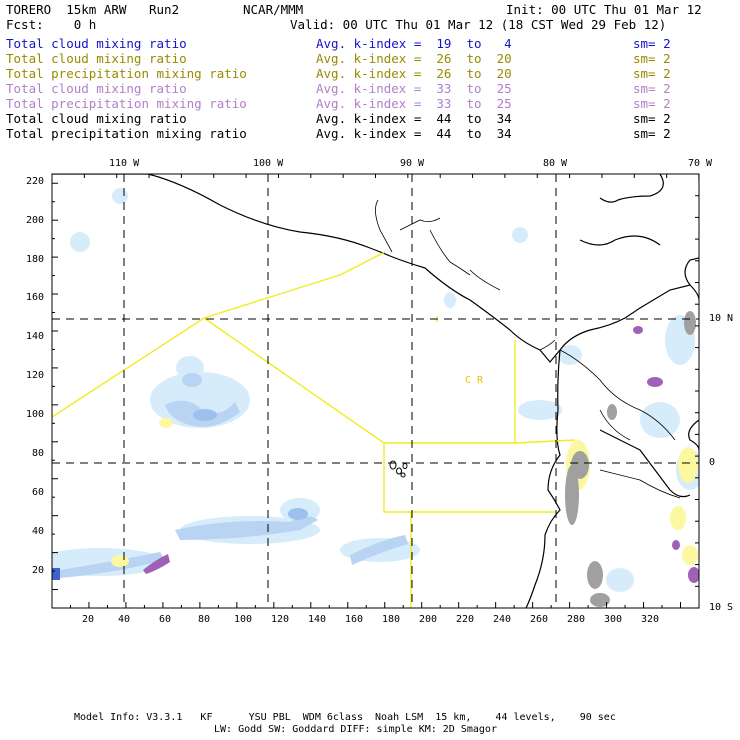 The image size is (740, 740). Describe the element at coordinates (35, 336) in the screenshot. I see `y-tick-label: 140` at that location.